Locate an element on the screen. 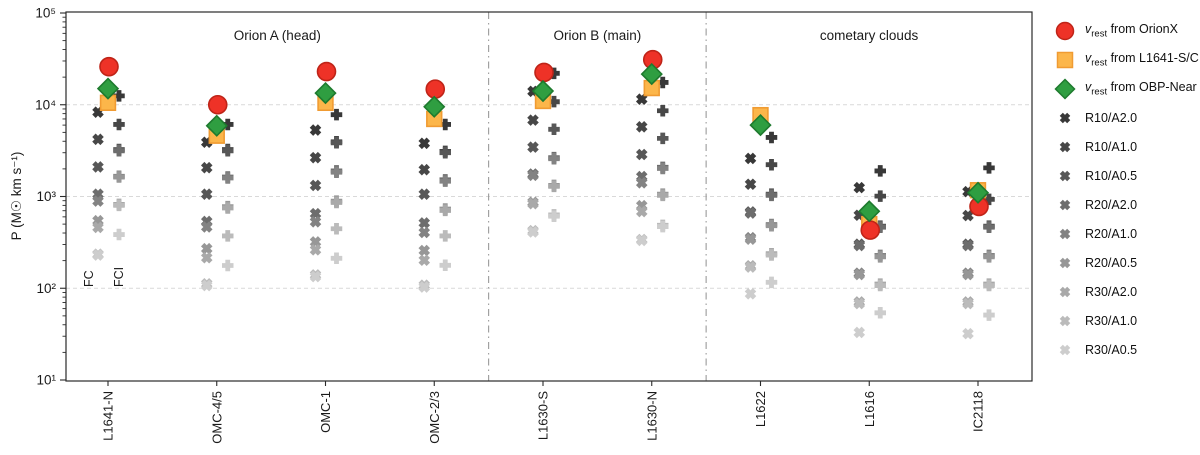 The width and height of the screenshot is (1200, 455). x-tick-label: OMC-1 is located at coordinates (325, 412).